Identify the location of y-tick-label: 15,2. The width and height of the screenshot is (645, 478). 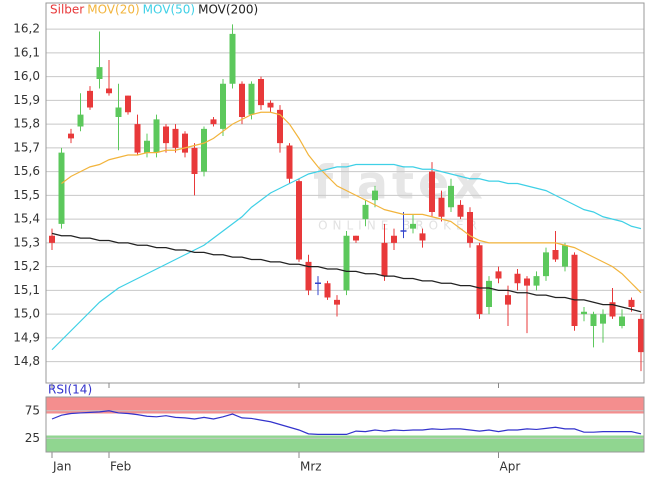
(26, 266).